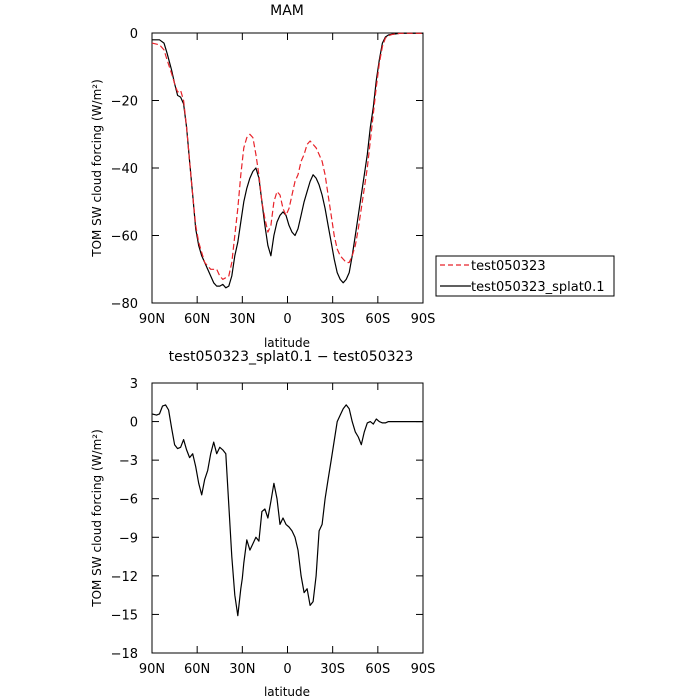  I want to click on y-tick-label: −20, so click(124, 102).